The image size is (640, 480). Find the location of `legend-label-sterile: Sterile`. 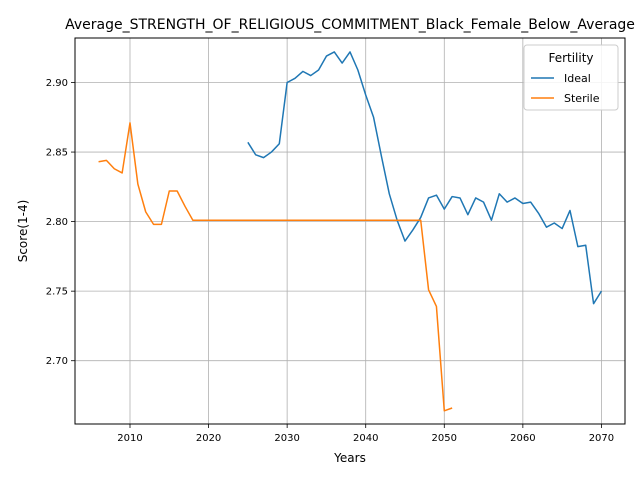

legend-label-sterile: Sterile is located at coordinates (582, 98).